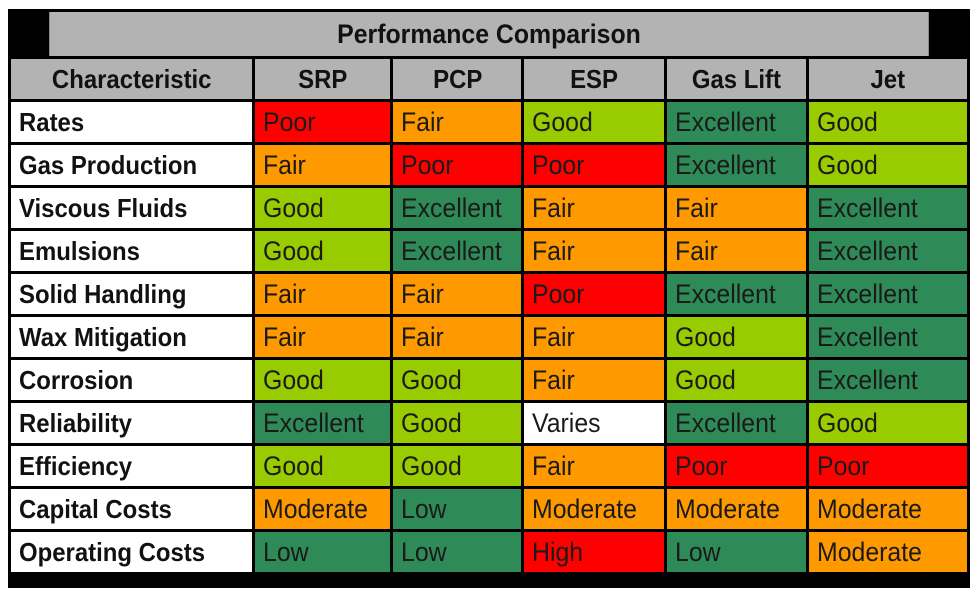 This screenshot has width=976, height=600. I want to click on table-row: Wax Mitigation Fair Fair Fair Good Excellent, so click(489, 337).